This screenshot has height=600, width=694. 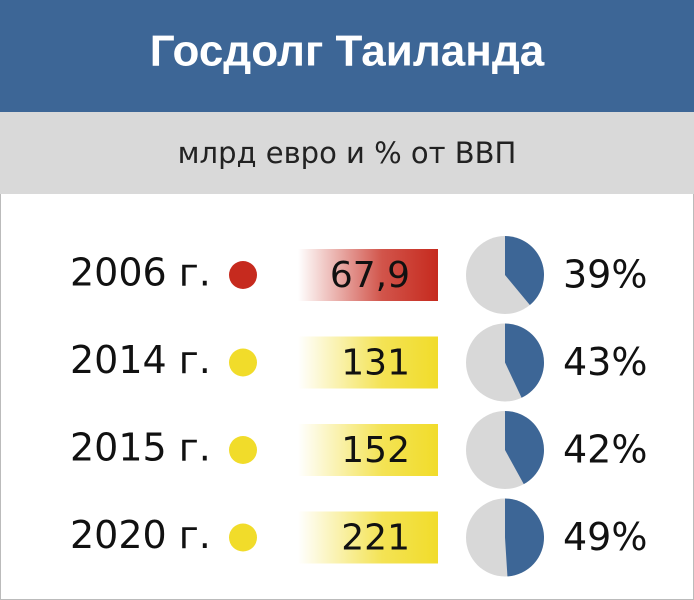 What do you see at coordinates (140, 535) in the screenshot?
I see `year: 2020 г.` at bounding box center [140, 535].